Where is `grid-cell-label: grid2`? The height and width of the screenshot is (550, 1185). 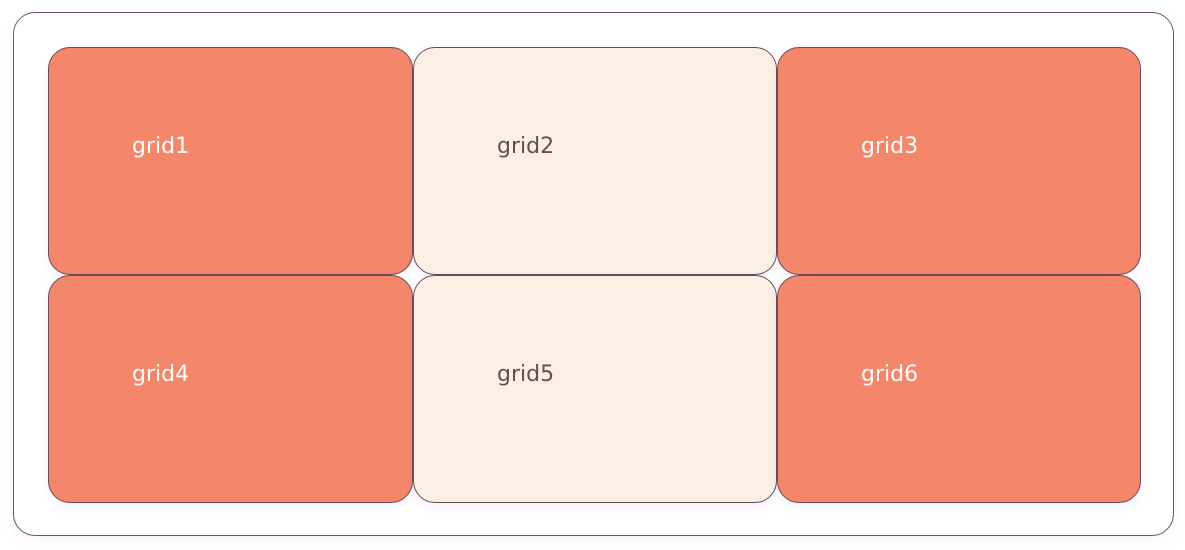
grid-cell-label: grid2 is located at coordinates (526, 146).